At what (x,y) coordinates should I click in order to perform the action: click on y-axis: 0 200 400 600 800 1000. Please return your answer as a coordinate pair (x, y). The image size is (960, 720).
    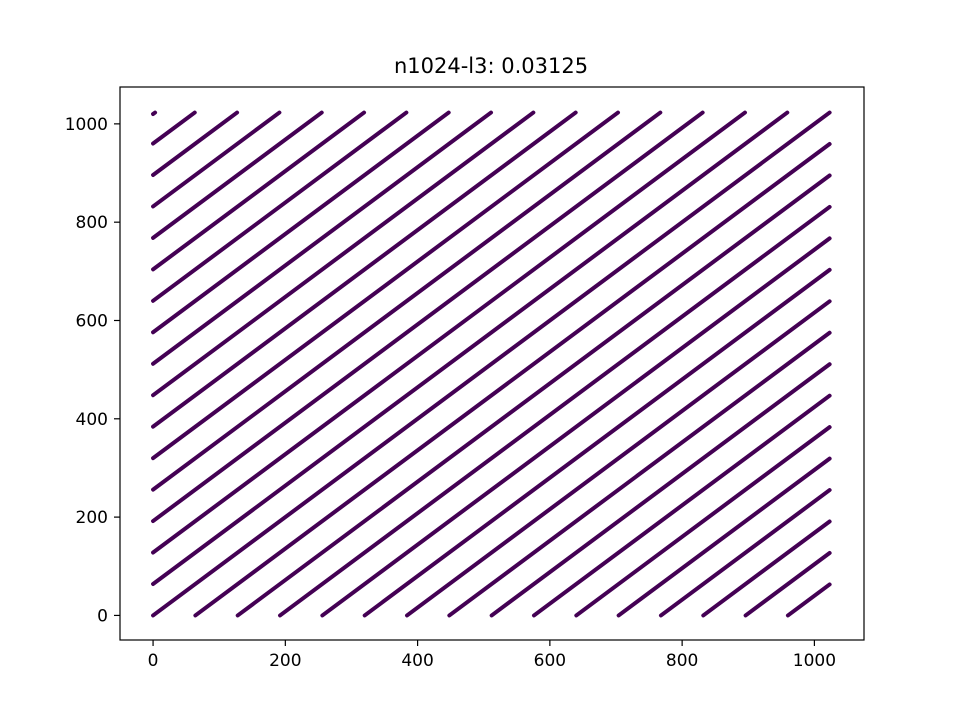
    Looking at the image, I should click on (92, 370).